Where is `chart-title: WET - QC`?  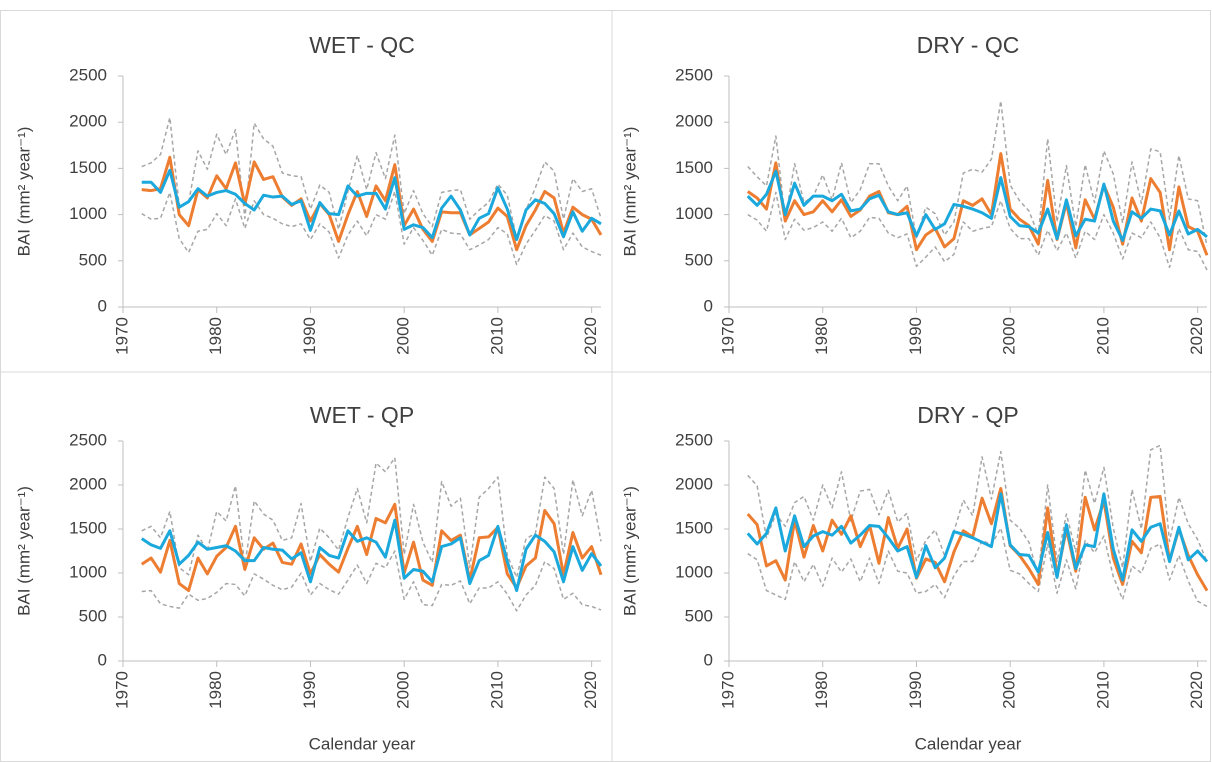
chart-title: WET - QC is located at coordinates (362, 45).